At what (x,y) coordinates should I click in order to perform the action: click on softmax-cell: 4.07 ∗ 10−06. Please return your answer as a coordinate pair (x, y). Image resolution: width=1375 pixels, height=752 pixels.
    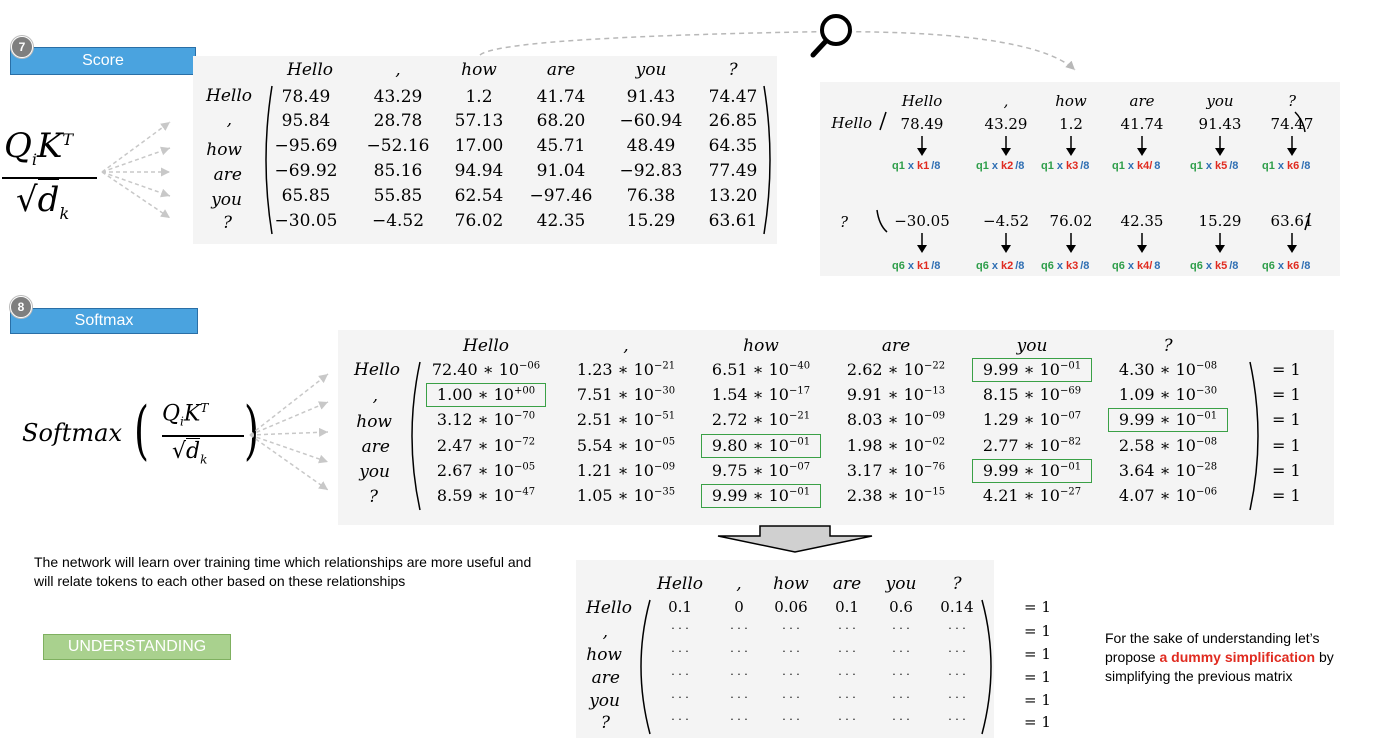
    Looking at the image, I should click on (1168, 495).